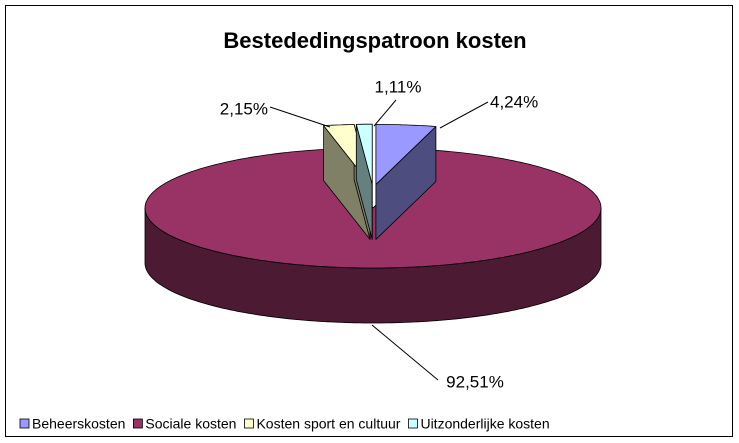 This screenshot has height=443, width=739. What do you see at coordinates (190, 424) in the screenshot?
I see `legend-label: Sociale kosten` at bounding box center [190, 424].